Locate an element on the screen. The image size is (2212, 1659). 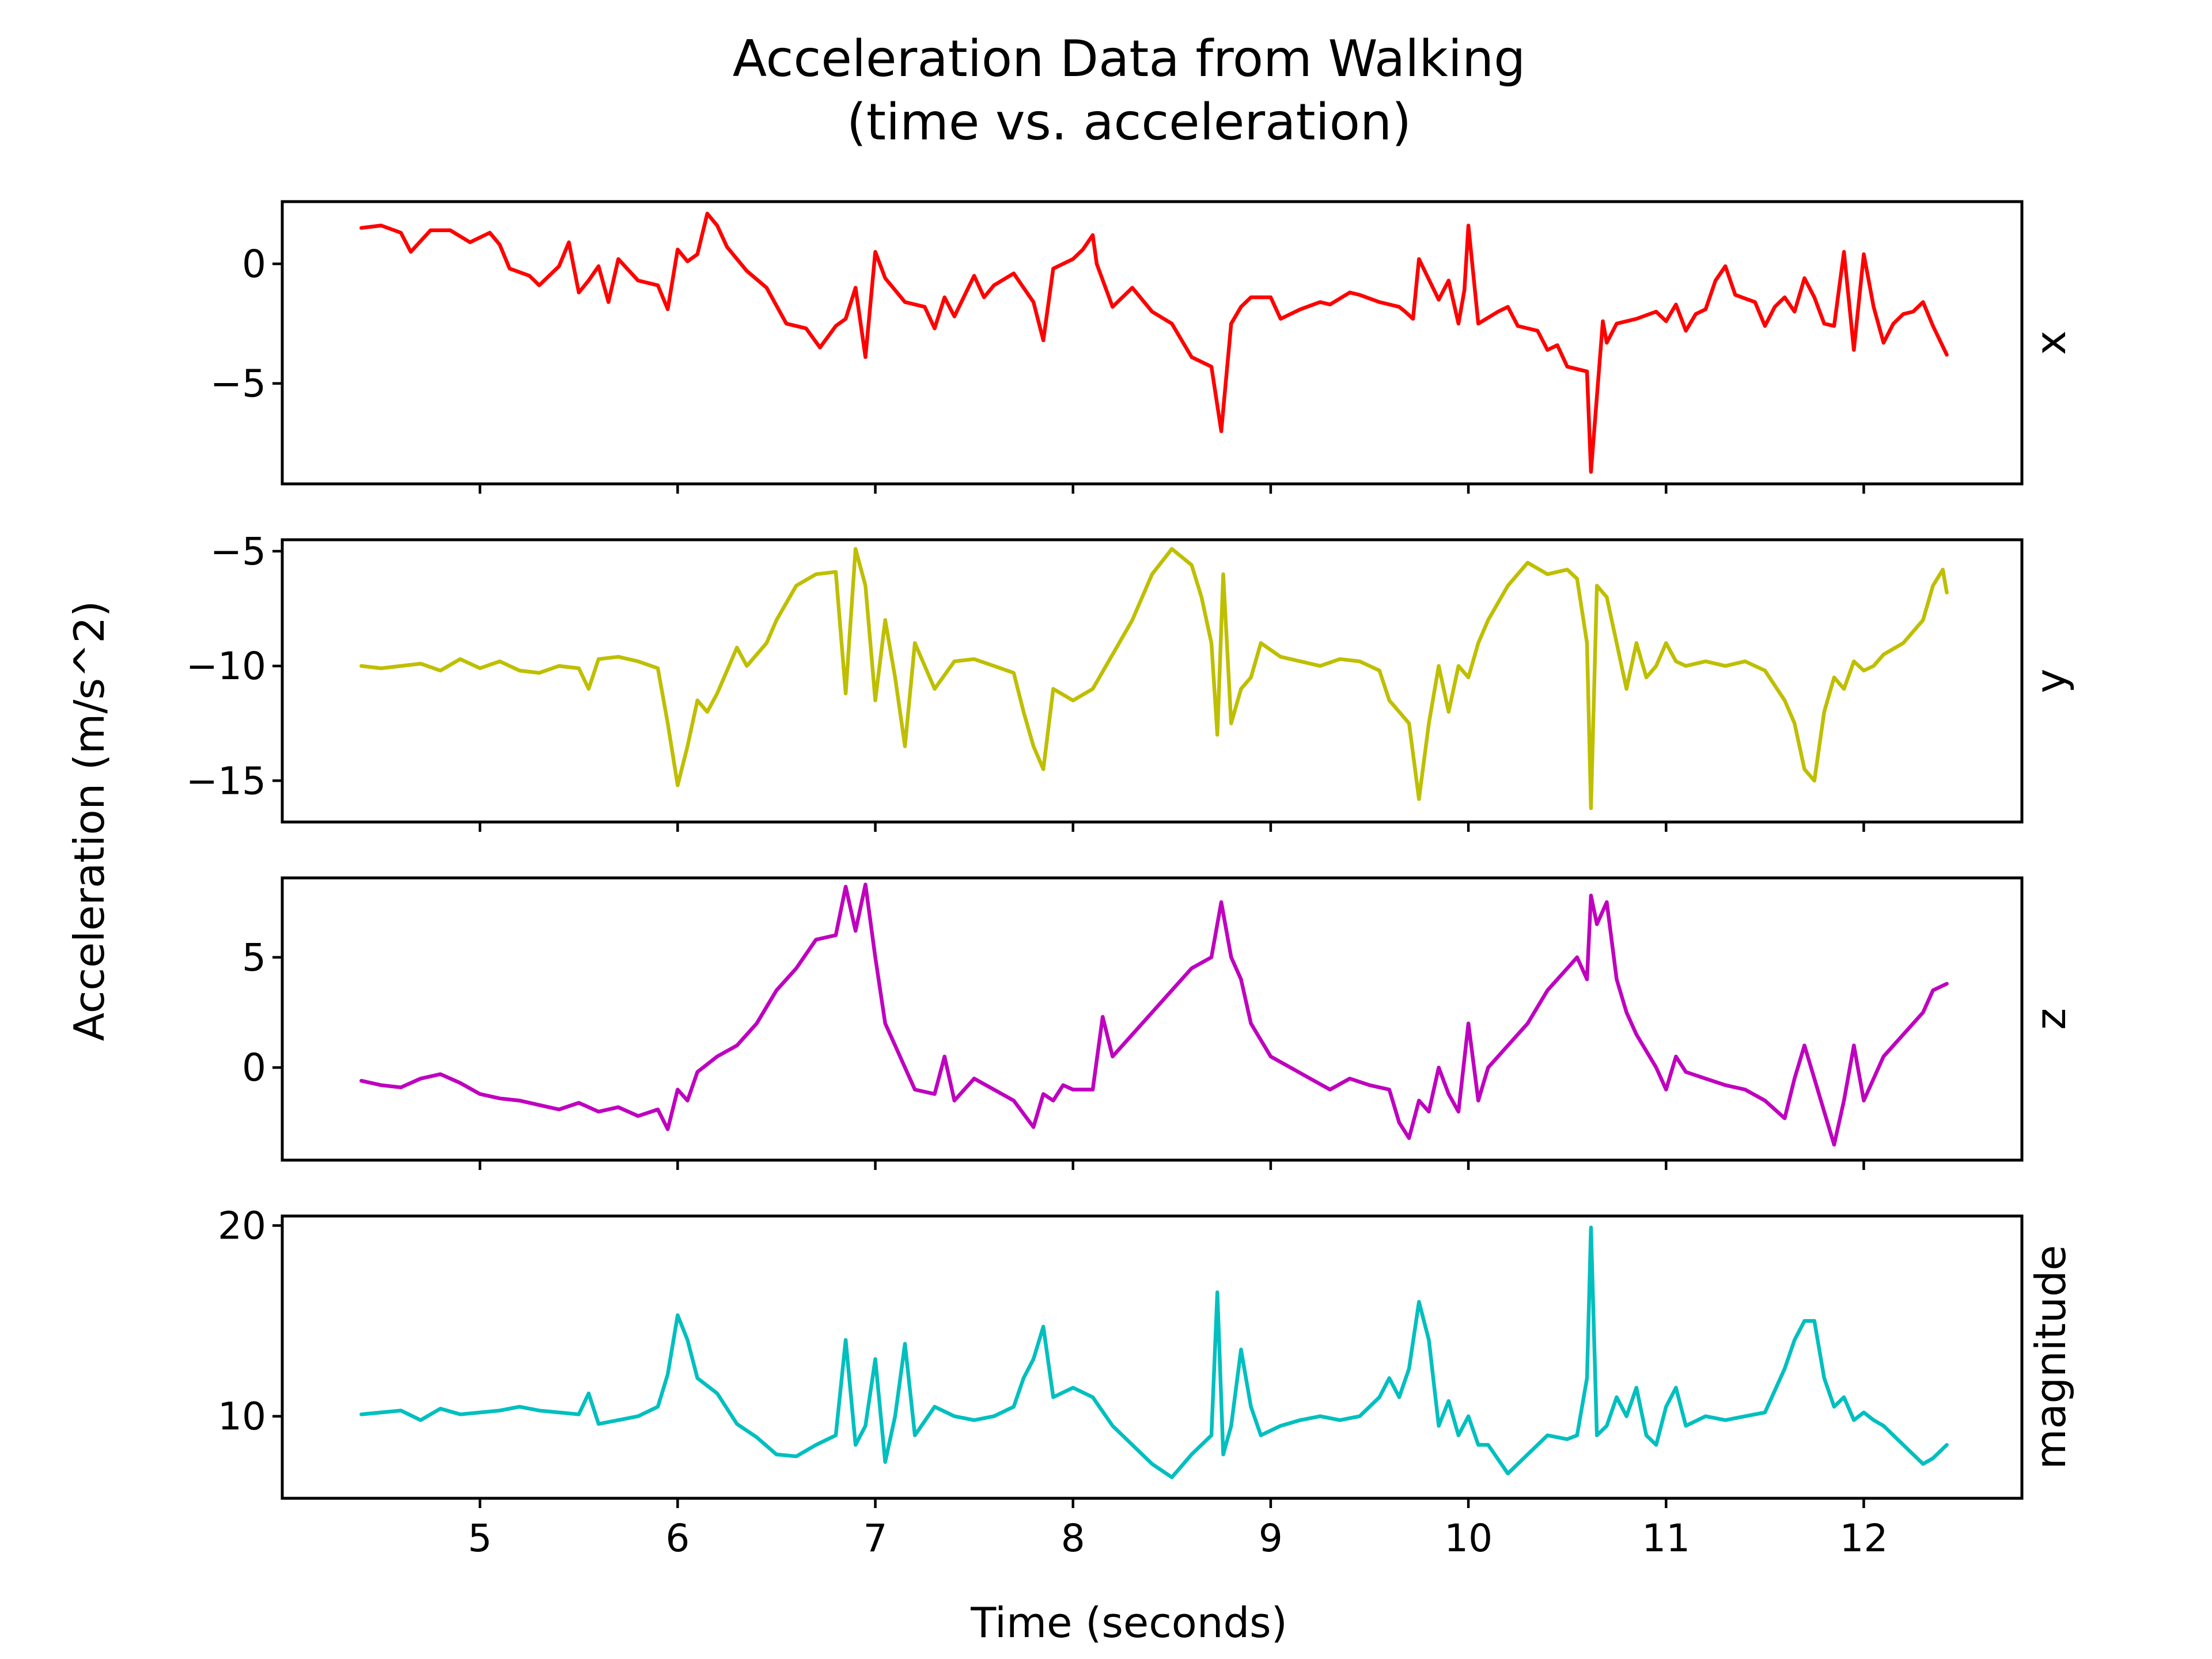
x-tick-label: 12 is located at coordinates (1863, 1538).